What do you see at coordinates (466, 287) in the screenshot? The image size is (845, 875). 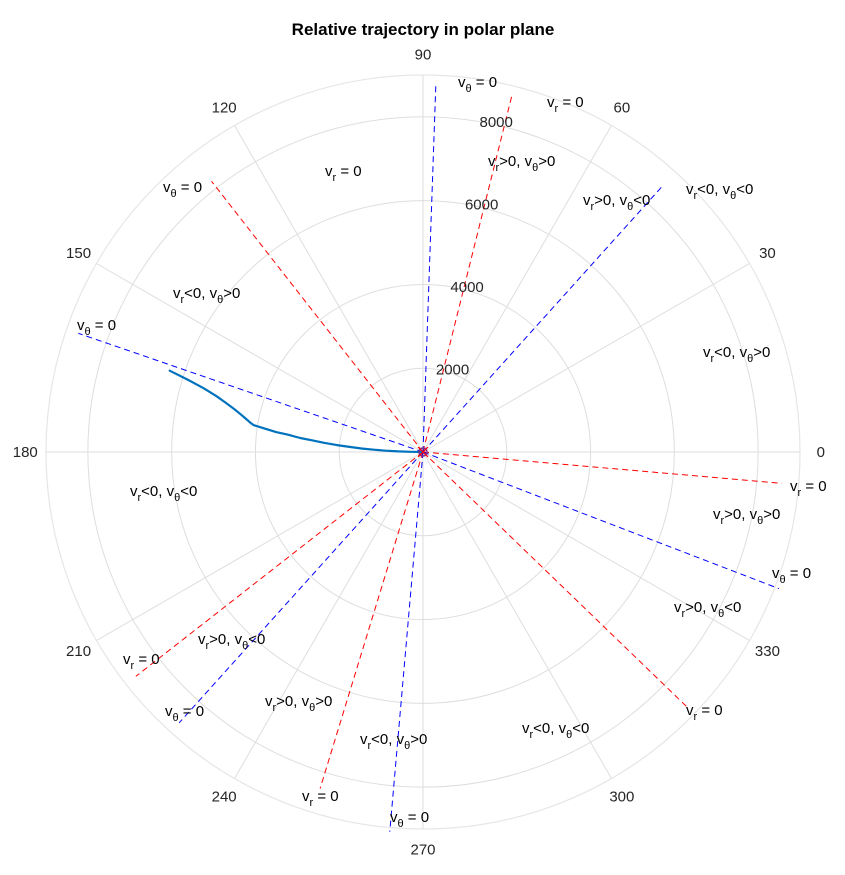 I see `r-tick-label: 4000` at bounding box center [466, 287].